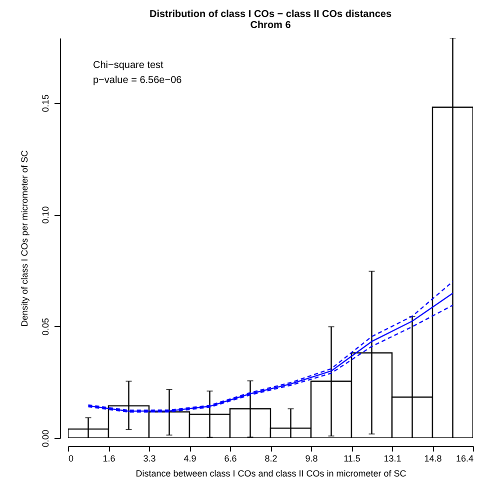  What do you see at coordinates (311, 459) in the screenshot?
I see `x-tick-label: 9.8` at bounding box center [311, 459].